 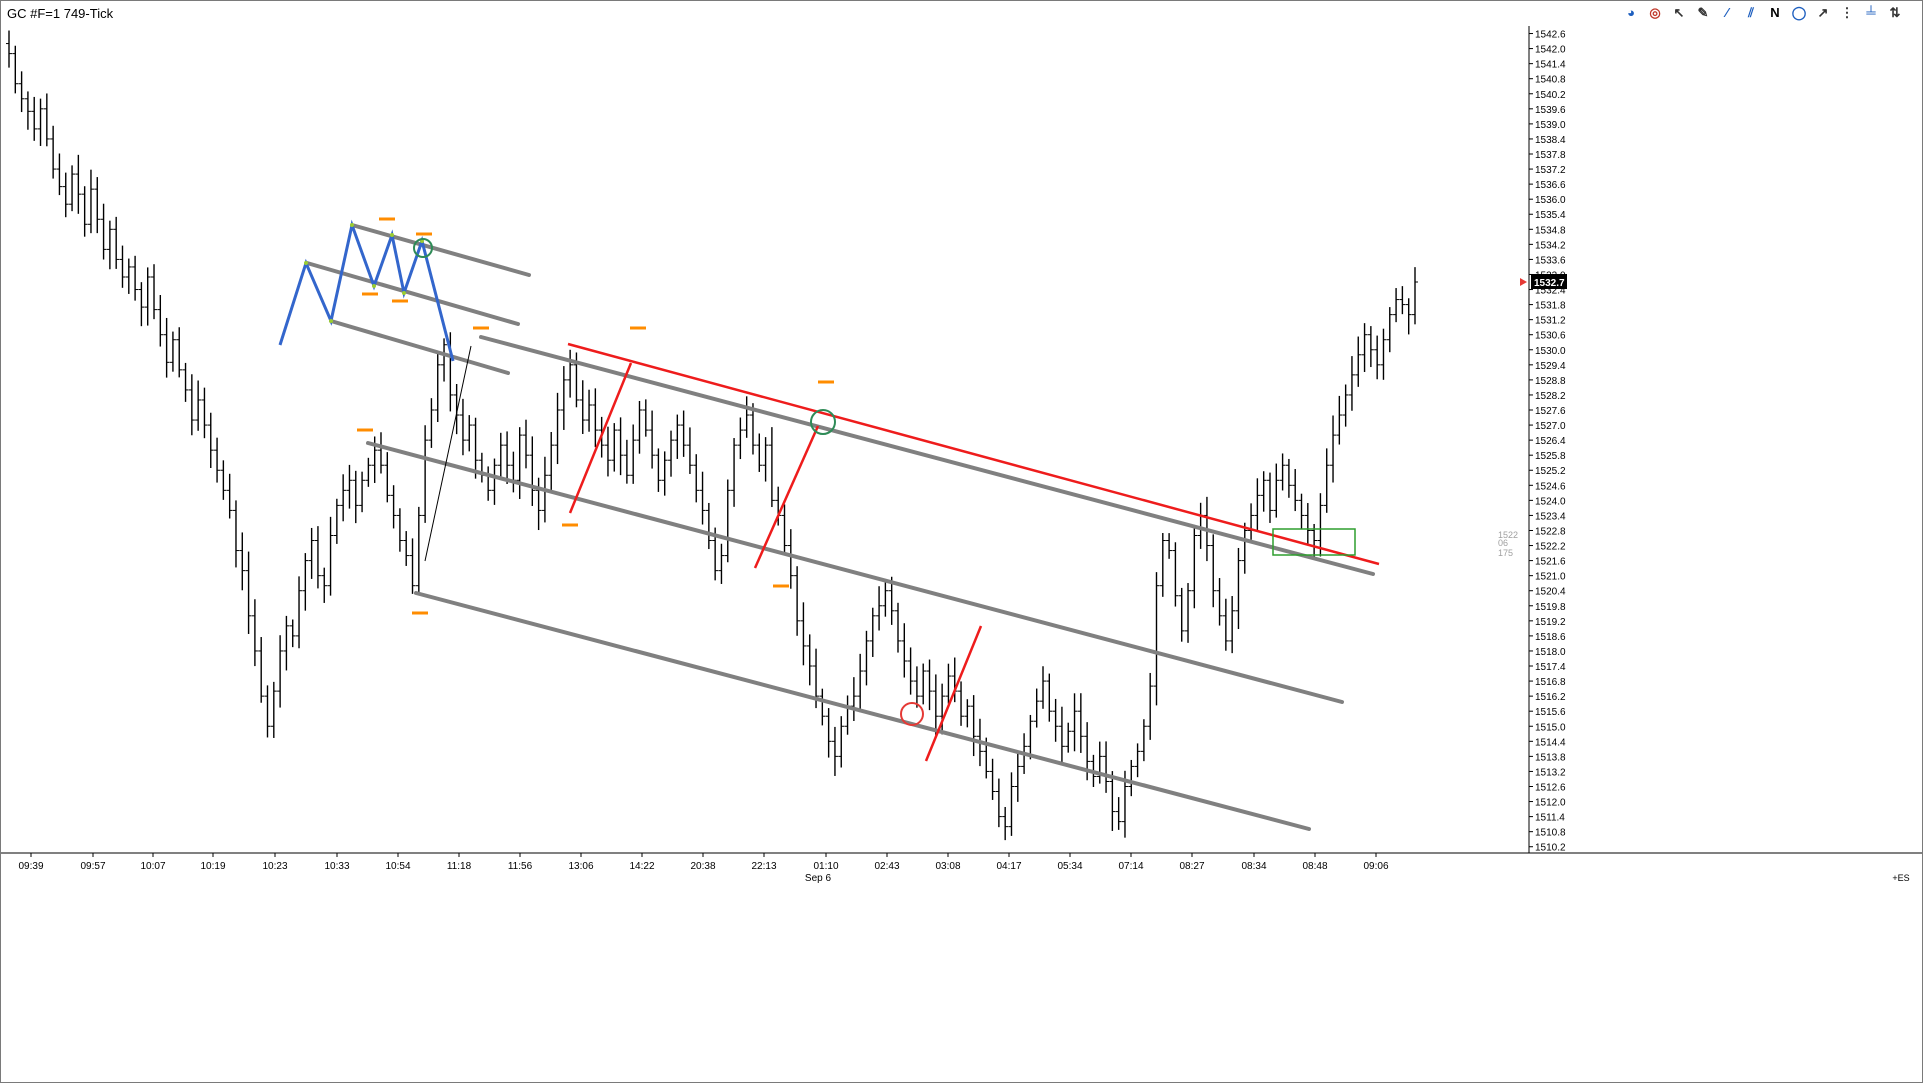 What do you see at coordinates (1550, 260) in the screenshot?
I see `price-tick-label: 1533.6` at bounding box center [1550, 260].